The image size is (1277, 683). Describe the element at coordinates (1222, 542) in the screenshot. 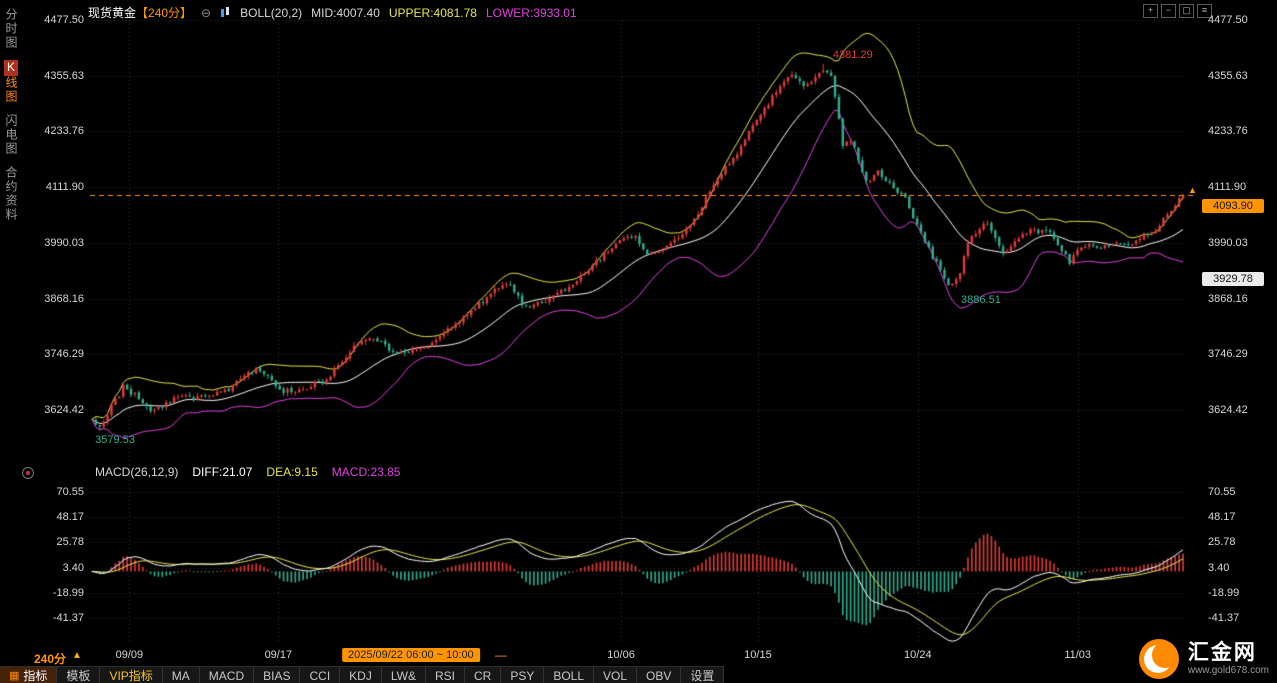

I see `macd-tick-label-right: 25.78` at that location.